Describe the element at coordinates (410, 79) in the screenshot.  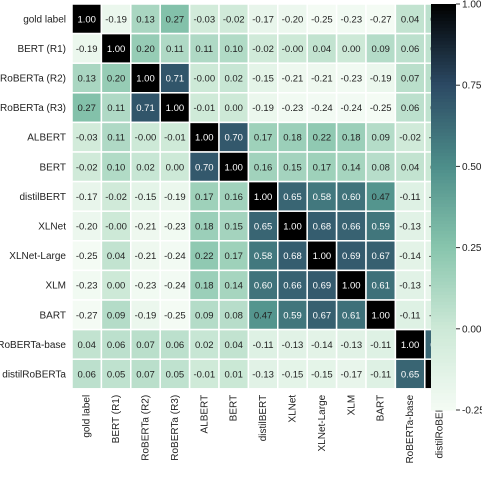
I see `cell-value: 0.07` at that location.